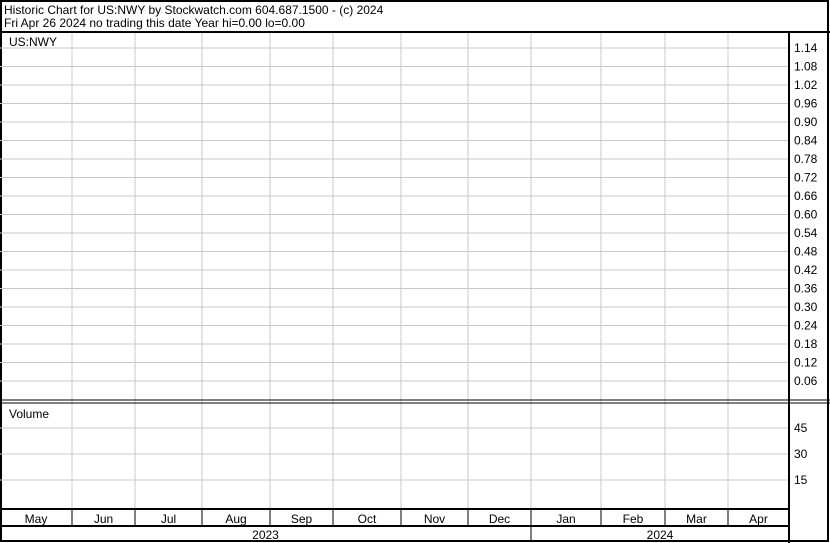 The height and width of the screenshot is (543, 830). Describe the element at coordinates (806, 178) in the screenshot. I see `price-tick-label: 0.72` at that location.